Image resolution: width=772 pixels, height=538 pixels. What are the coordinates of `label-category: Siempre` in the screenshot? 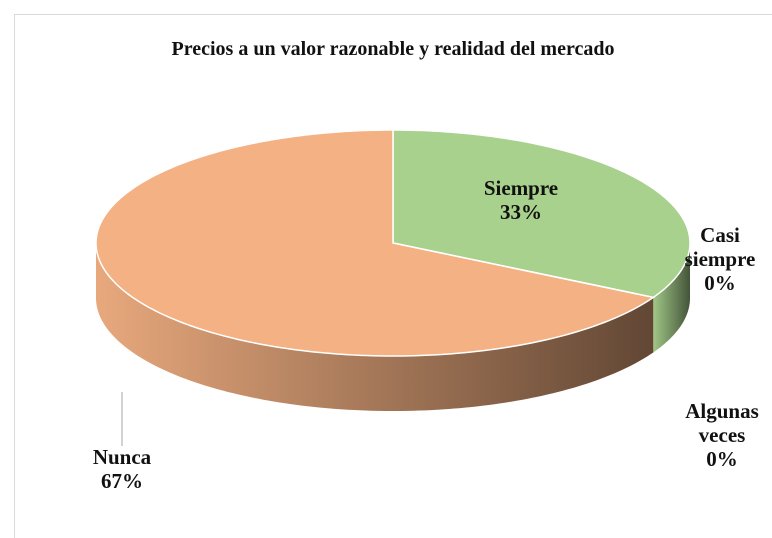 It's located at (521, 188).